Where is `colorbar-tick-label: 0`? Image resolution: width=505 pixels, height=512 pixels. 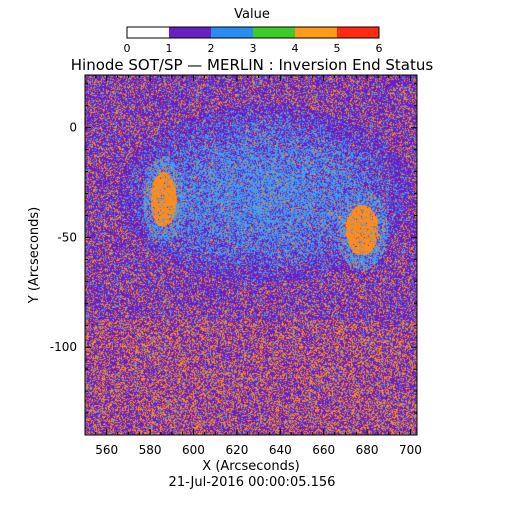
colorbar-tick-label: 0 is located at coordinates (127, 48).